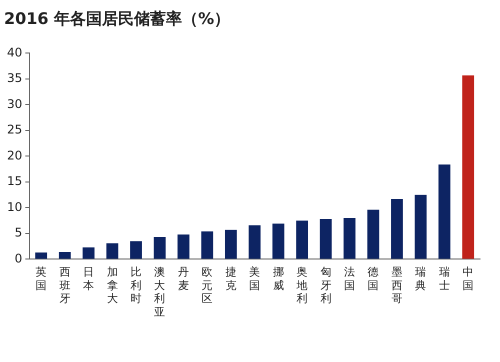  I want to click on x-tick-label: 比利时, so click(136, 286).